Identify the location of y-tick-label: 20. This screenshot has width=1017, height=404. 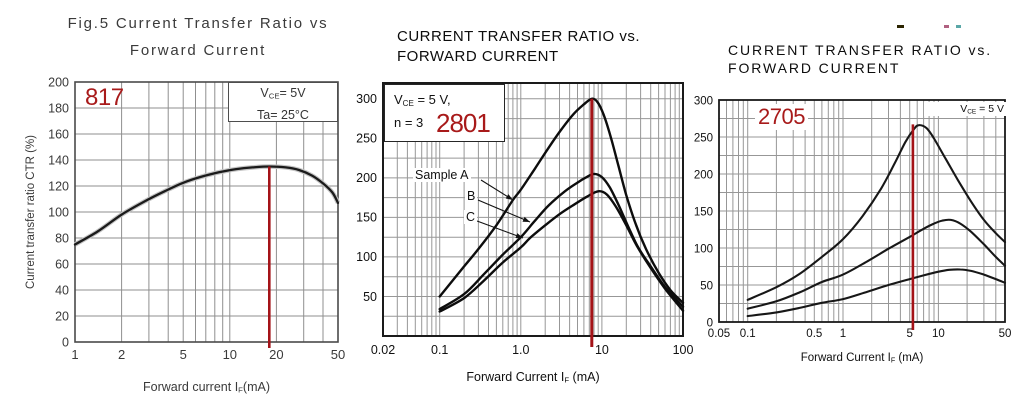
(62, 316).